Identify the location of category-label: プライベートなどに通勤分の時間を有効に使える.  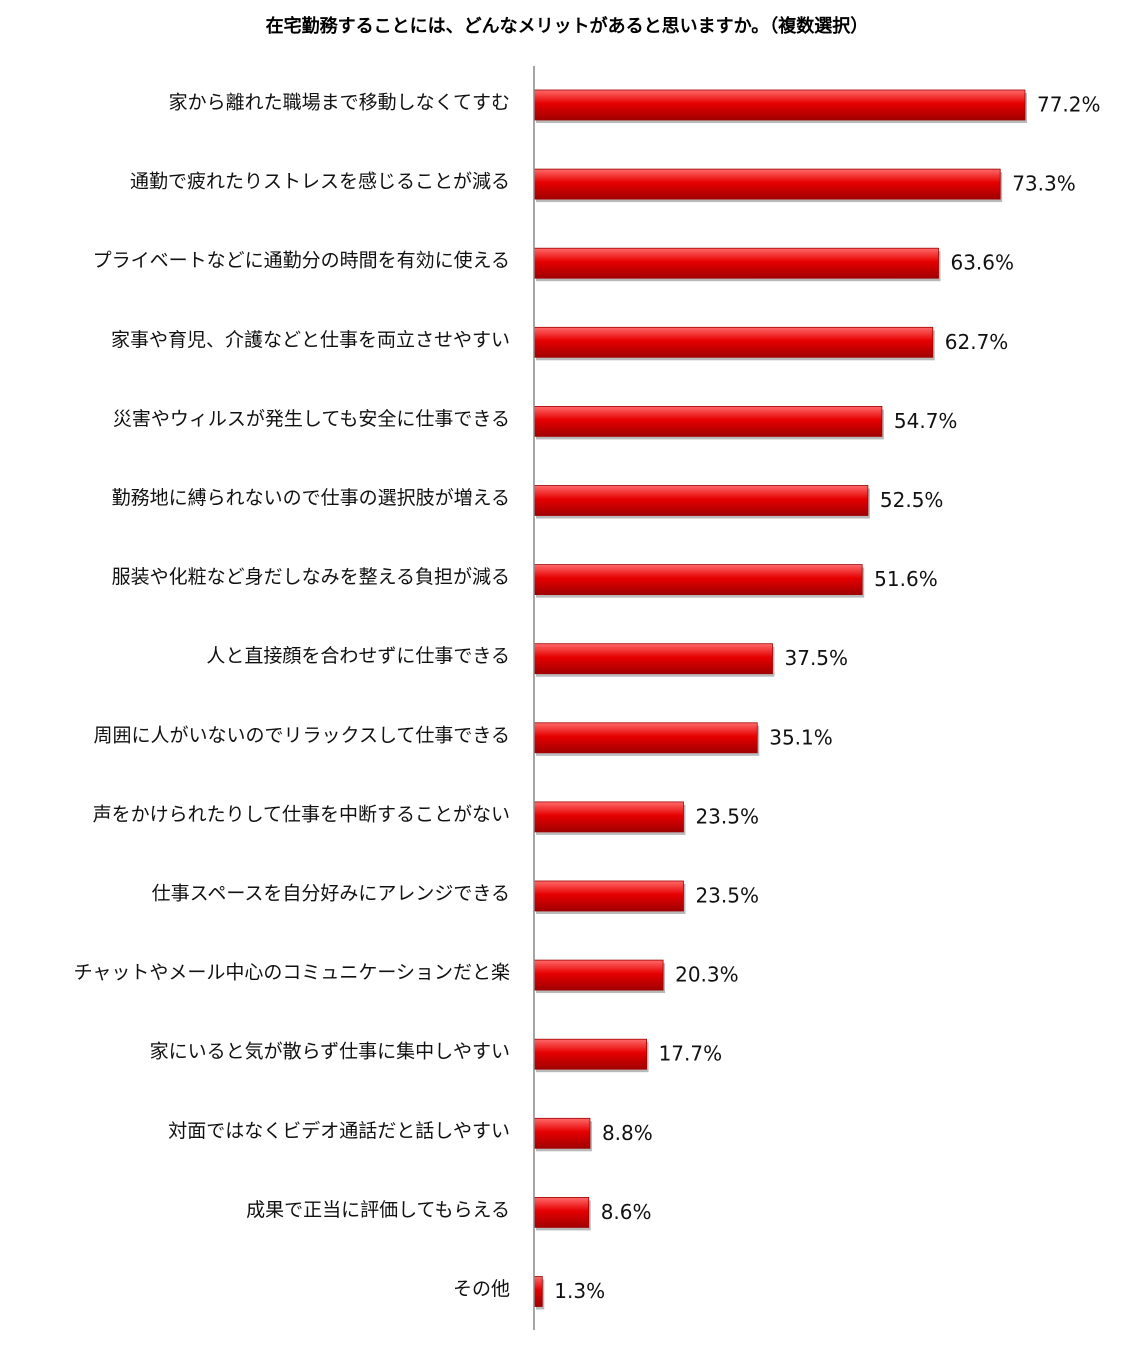
(301, 261).